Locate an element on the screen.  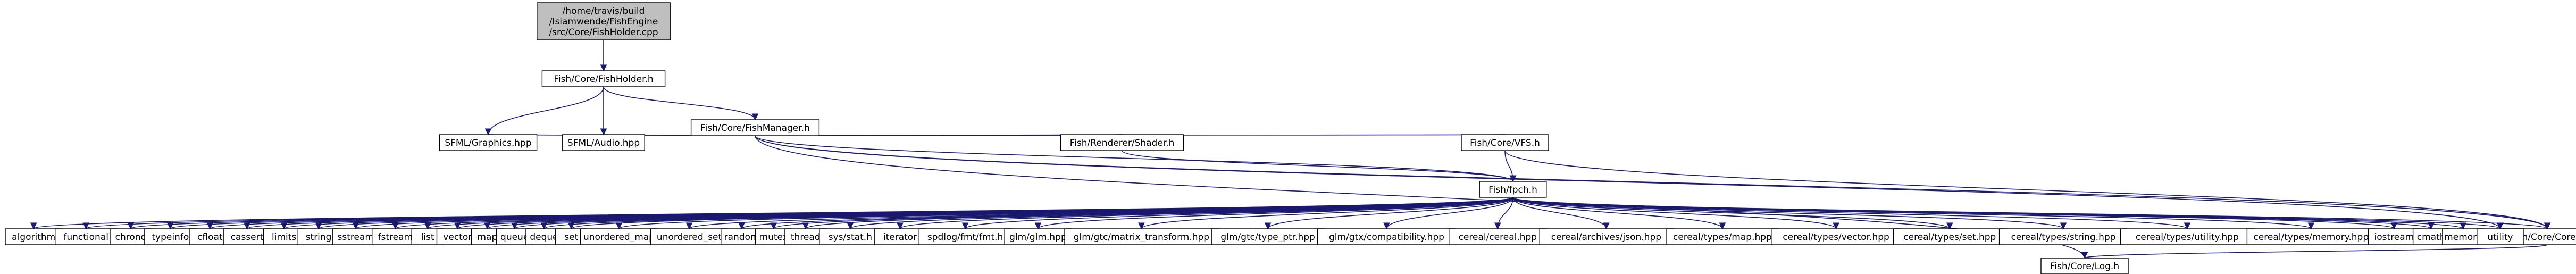
node-label: Fish/fpch.h is located at coordinates (1512, 190).